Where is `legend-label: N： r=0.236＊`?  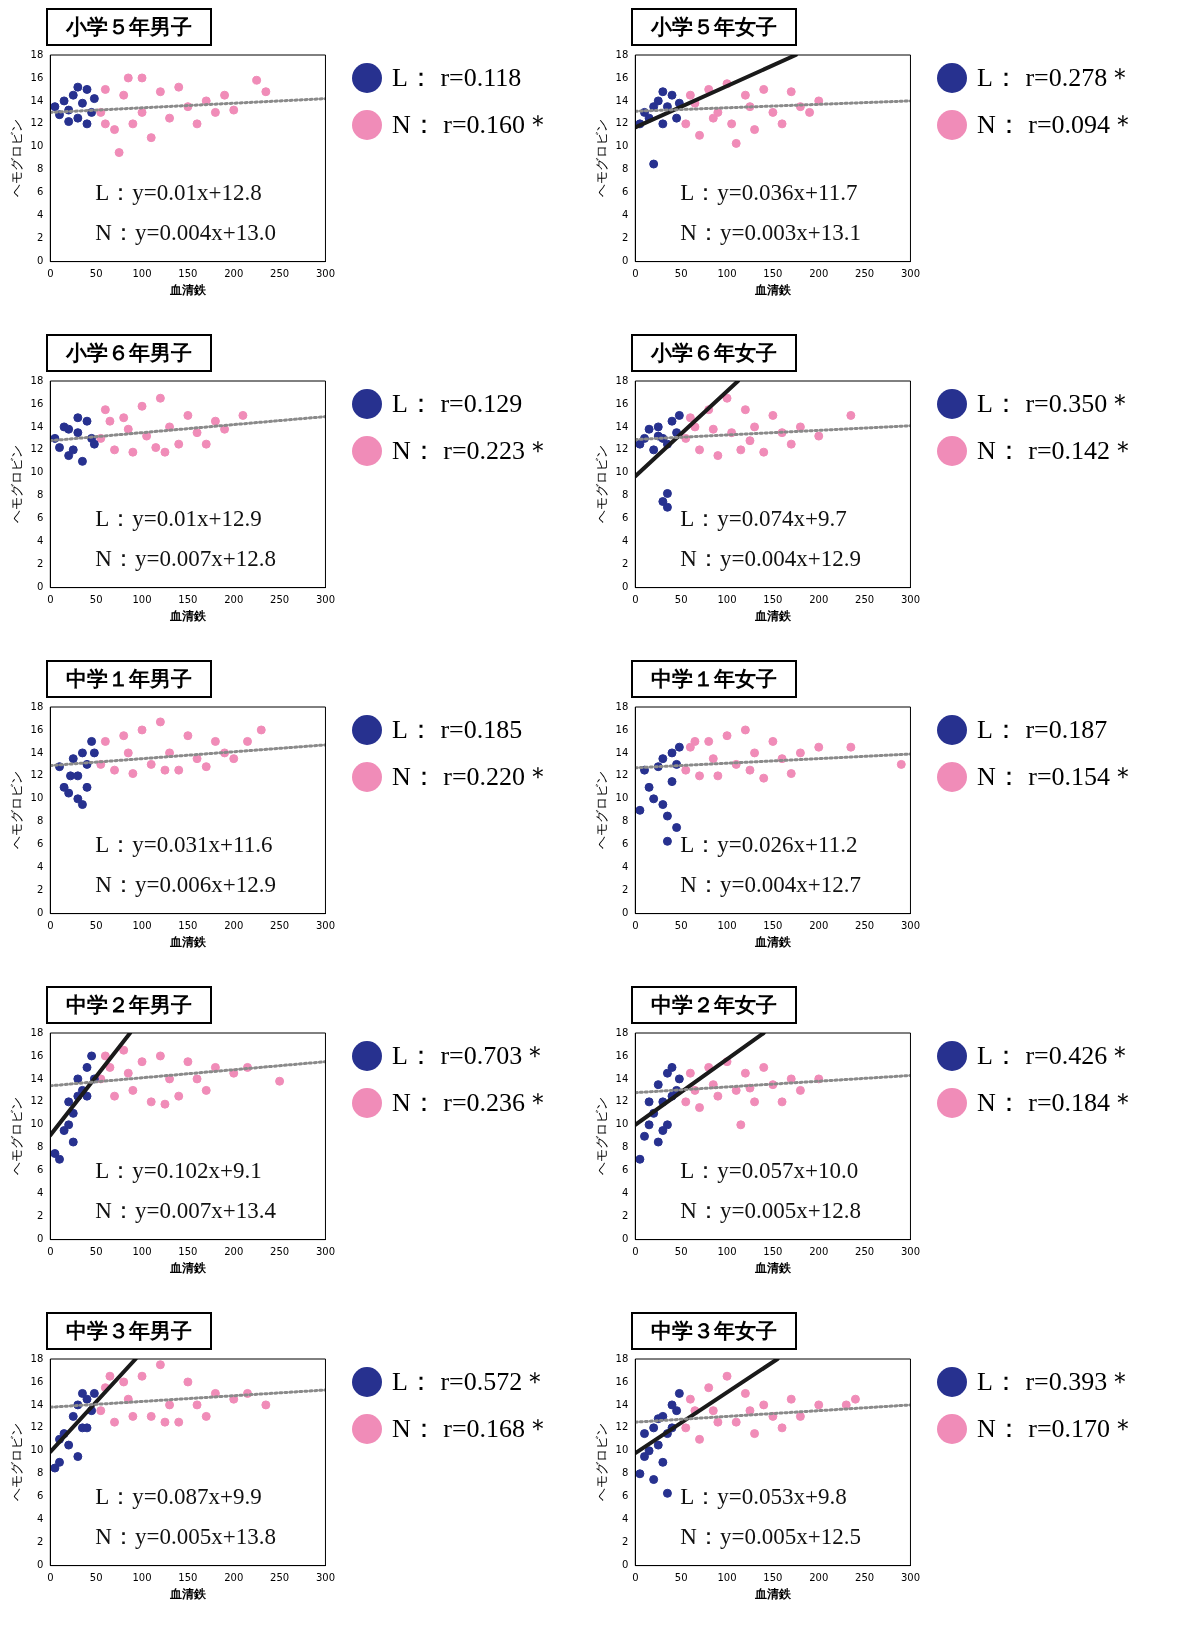 legend-label: N： r=0.236＊ is located at coordinates (472, 1103).